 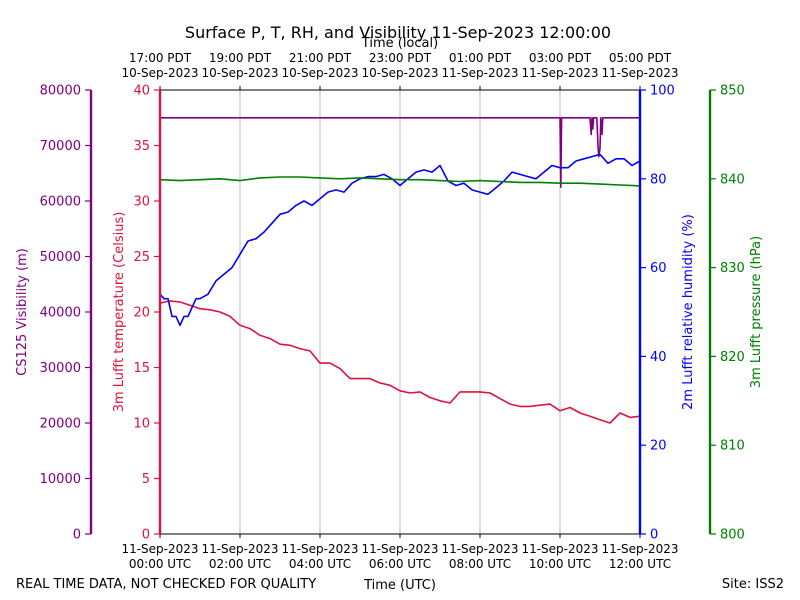 What do you see at coordinates (240, 58) in the screenshot?
I see `top-tick-label: 19:00 PDT` at bounding box center [240, 58].